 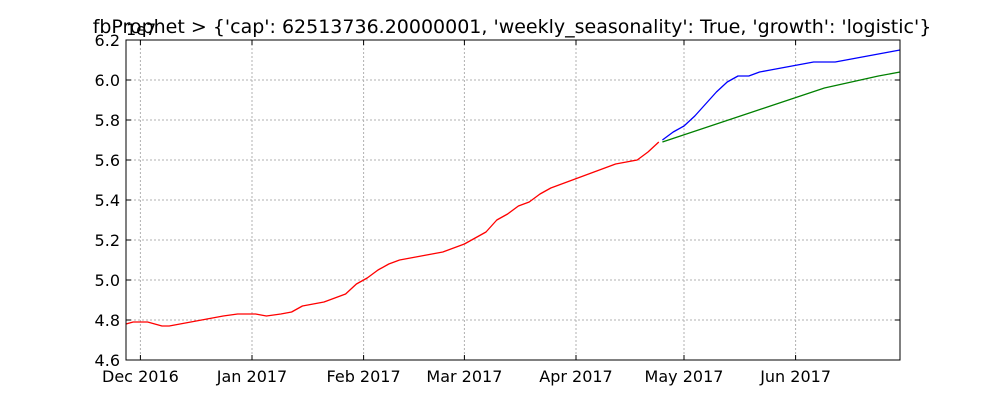 I want to click on x-tick-label: May 2017, so click(x=684, y=376).